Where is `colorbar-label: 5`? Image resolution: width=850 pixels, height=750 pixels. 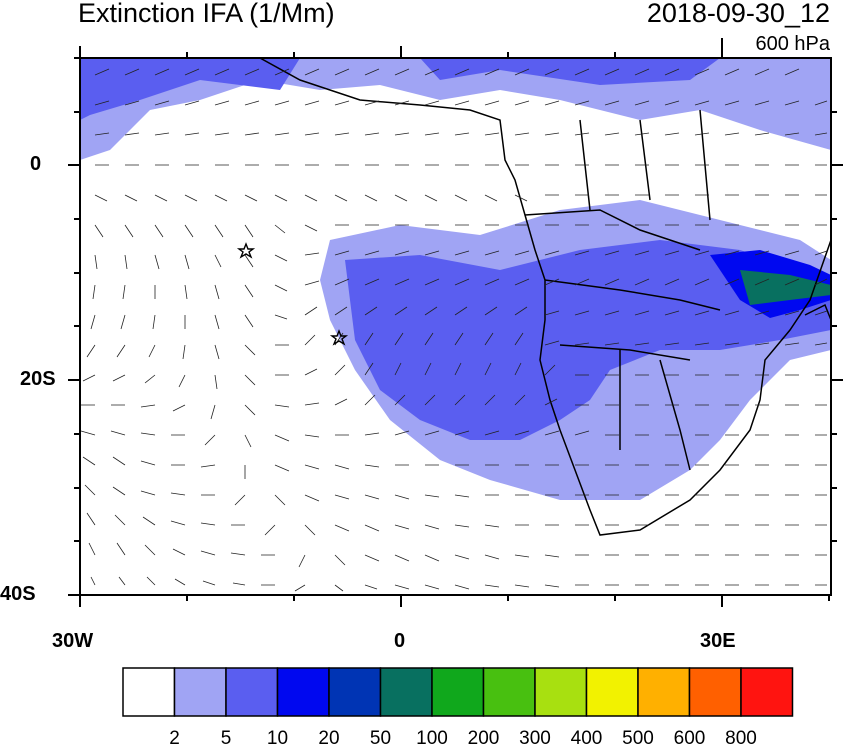
colorbar-label: 5 is located at coordinates (226, 738).